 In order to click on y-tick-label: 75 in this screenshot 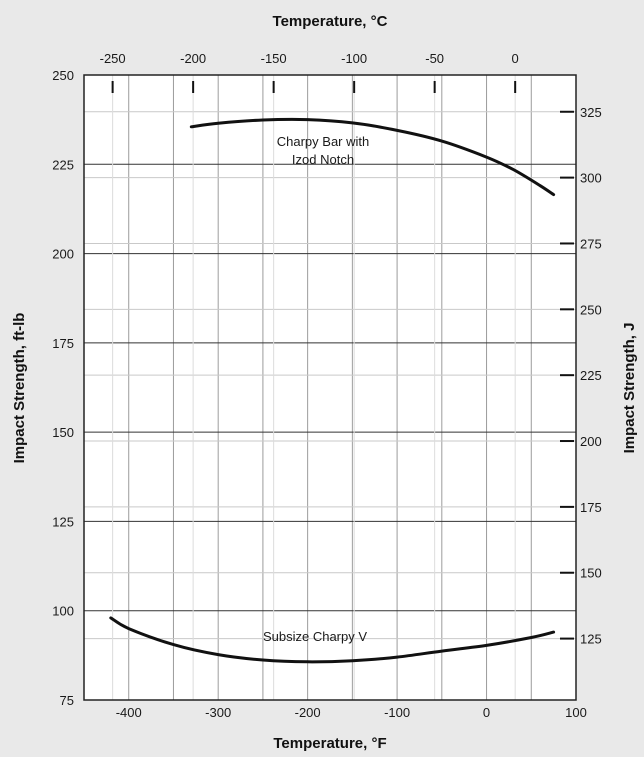, I will do `click(67, 700)`.